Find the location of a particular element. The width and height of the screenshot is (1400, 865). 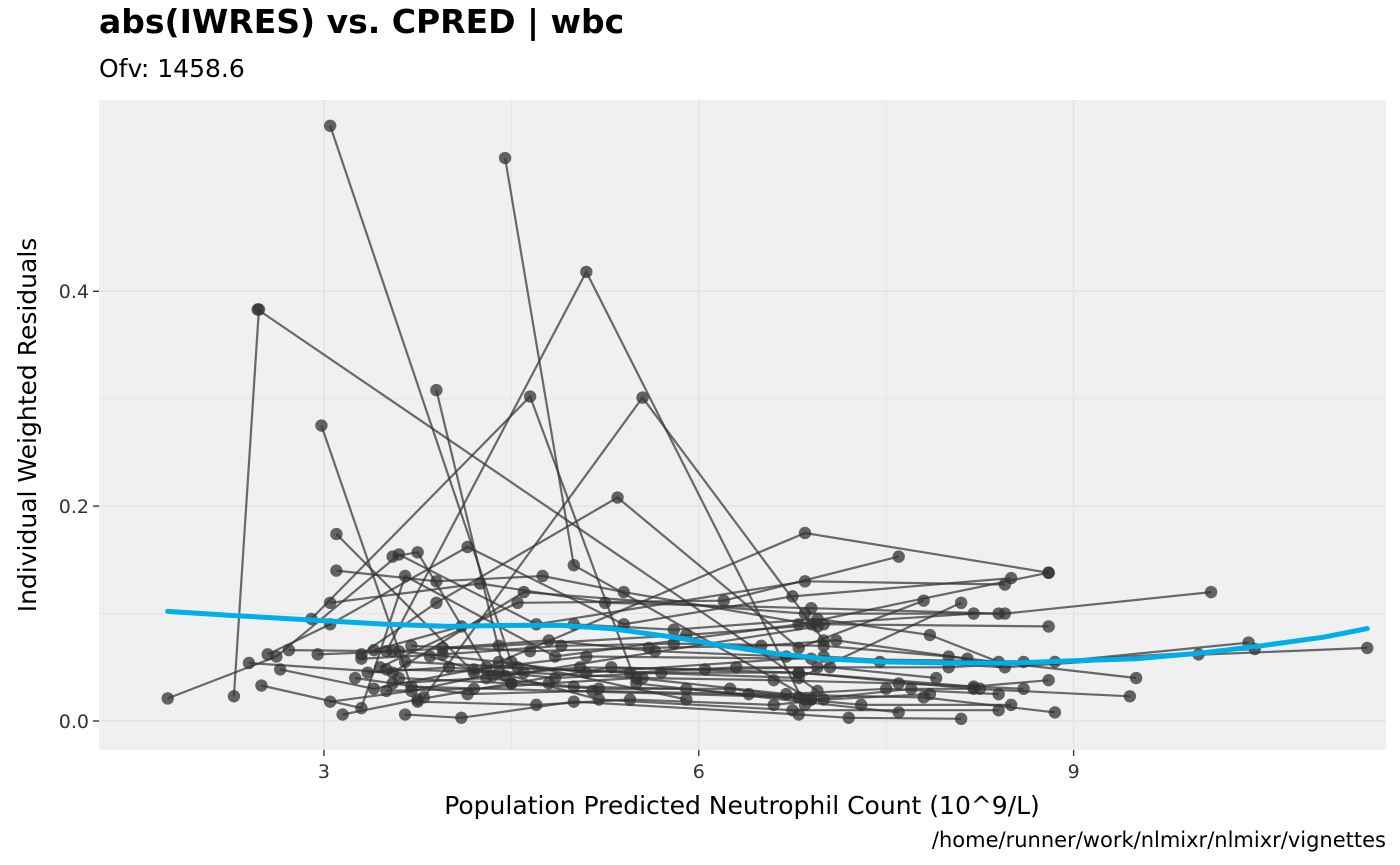

y-tick-label: 0.4 is located at coordinates (74, 292).